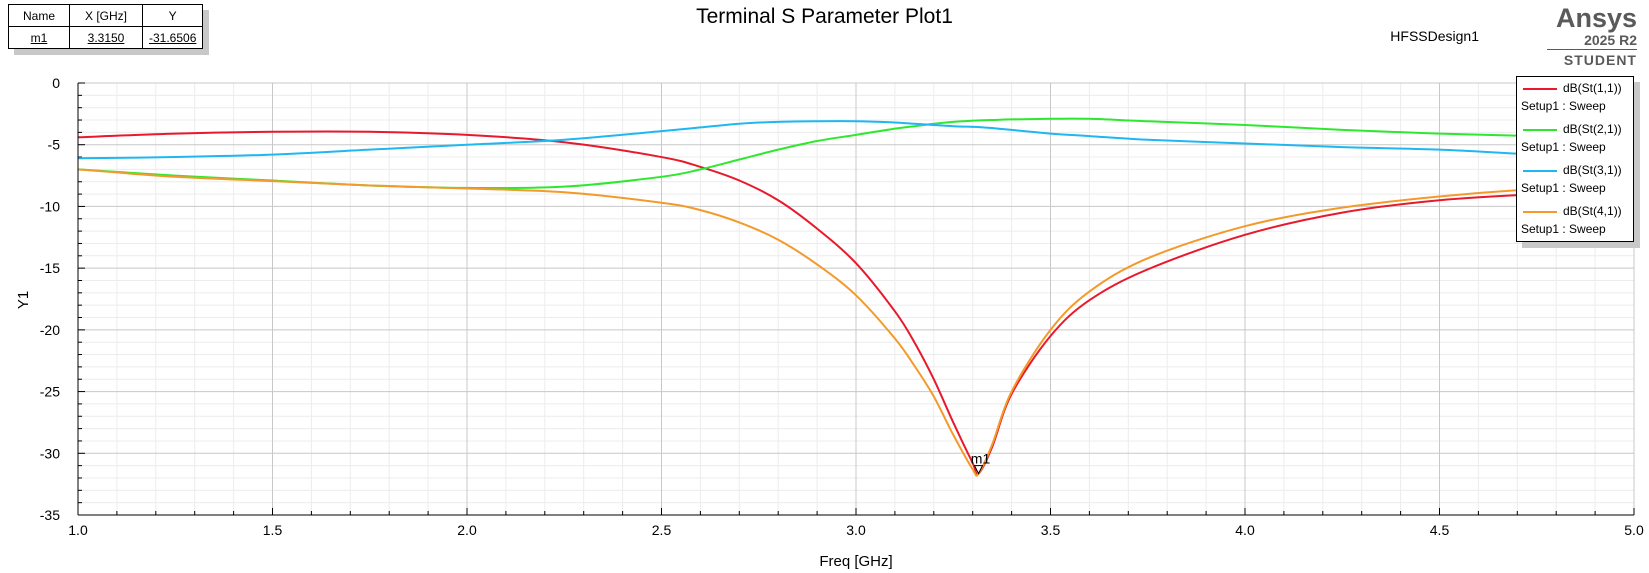 The image size is (1649, 573). Describe the element at coordinates (106, 15) in the screenshot. I see `marker-table-header: Name X [GHz] Y` at that location.